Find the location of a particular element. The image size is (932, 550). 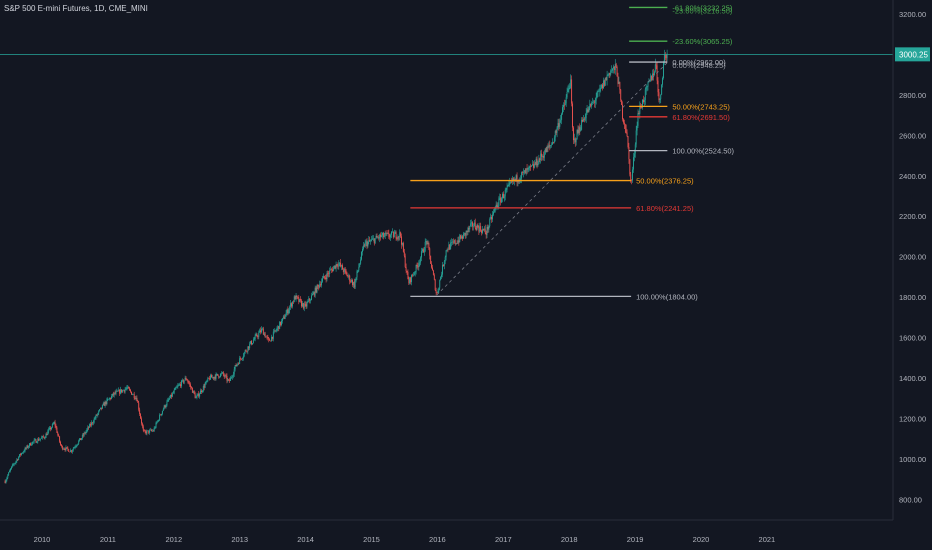

y-tick-label: 1600.00 is located at coordinates (912, 338).